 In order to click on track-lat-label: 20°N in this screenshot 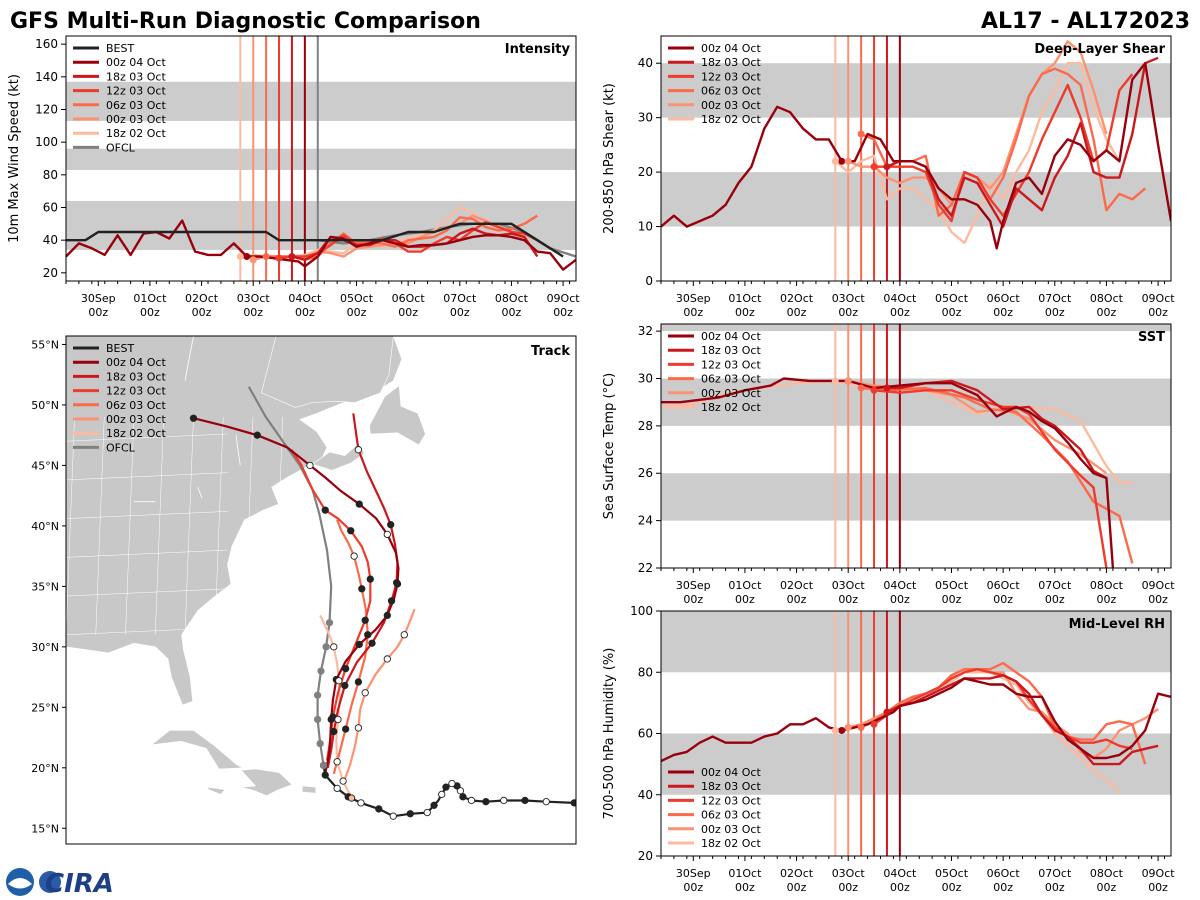, I will do `click(45, 768)`.